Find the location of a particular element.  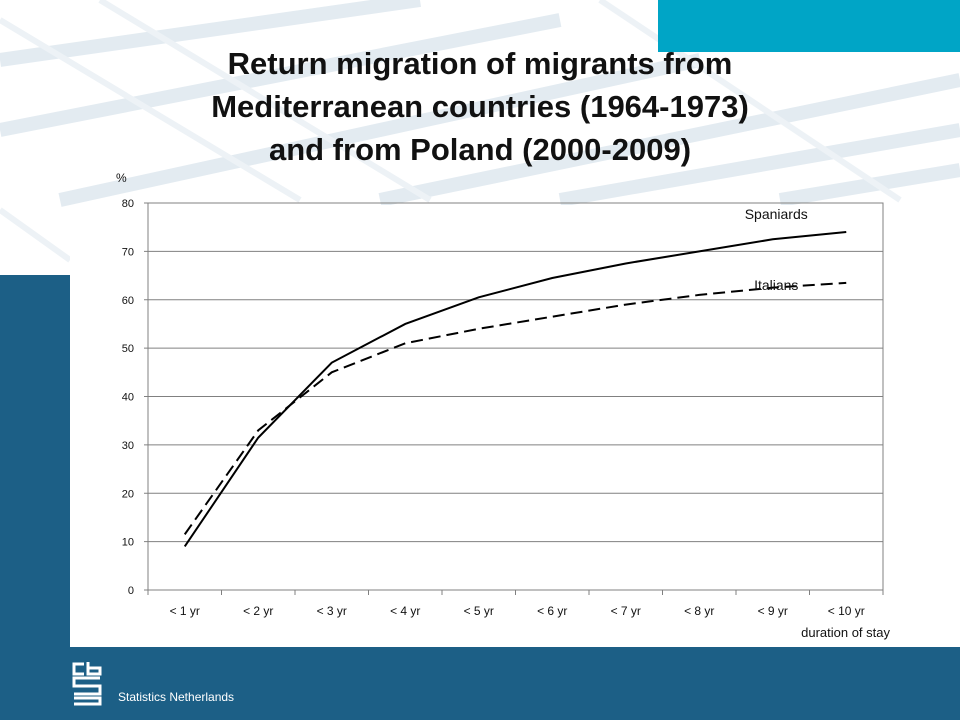

title-line-1: Return migration of migrants from is located at coordinates (480, 63).